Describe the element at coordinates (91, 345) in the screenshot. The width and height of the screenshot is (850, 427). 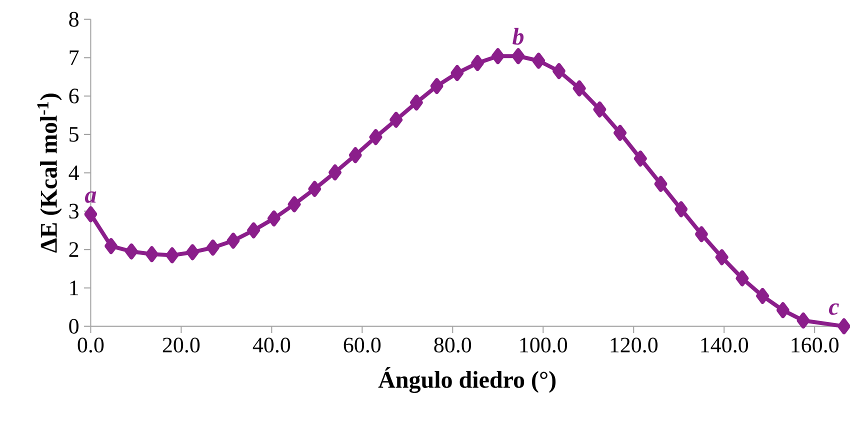
I see `x-tick-label: 0.0` at that location.